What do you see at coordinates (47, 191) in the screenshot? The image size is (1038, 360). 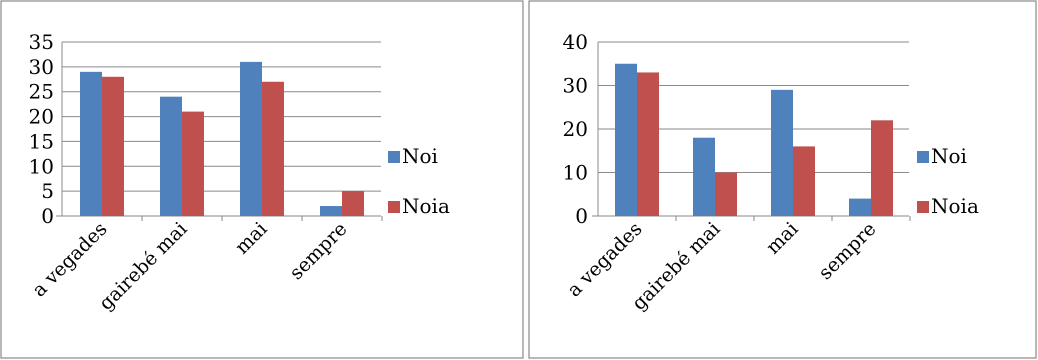 I see `y-tick-label: 5` at bounding box center [47, 191].